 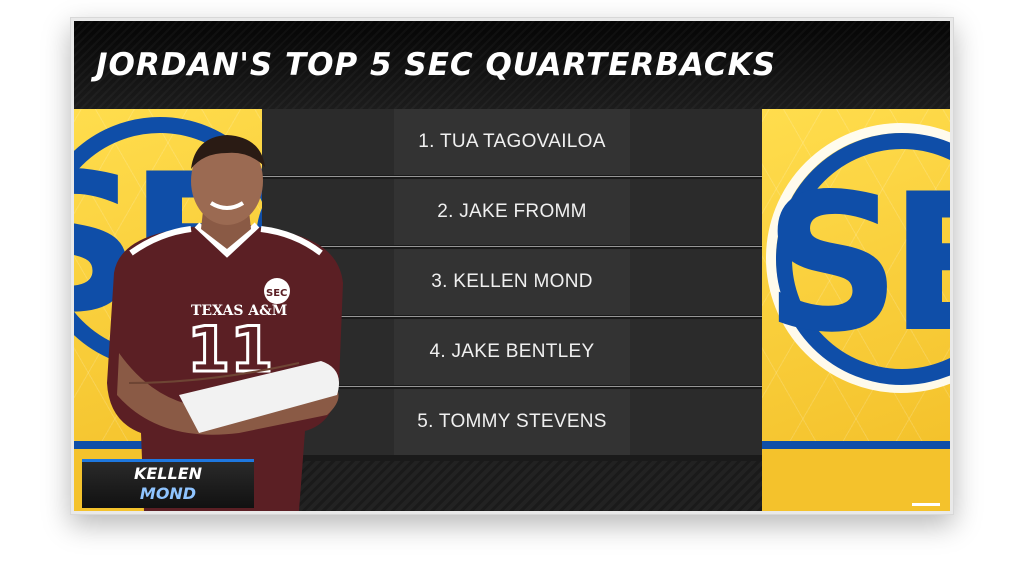 I want to click on ranking-row-1: 1. TUA TAGOVAILOA, so click(x=512, y=144).